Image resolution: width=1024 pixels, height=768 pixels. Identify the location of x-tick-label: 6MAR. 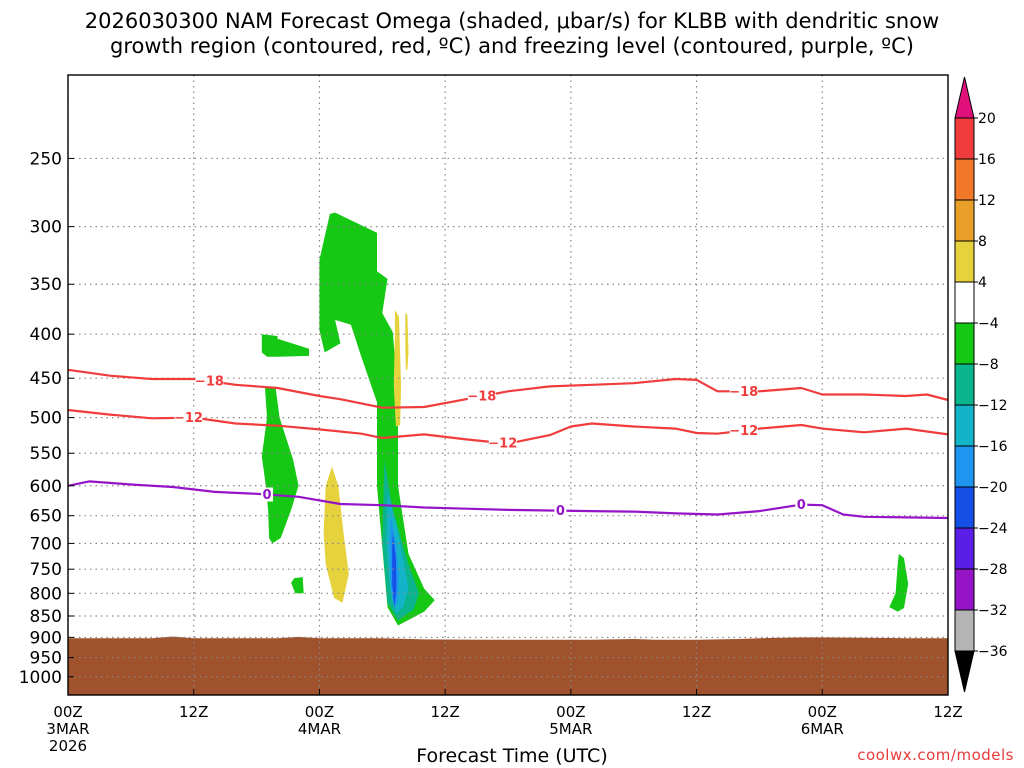
(822, 729).